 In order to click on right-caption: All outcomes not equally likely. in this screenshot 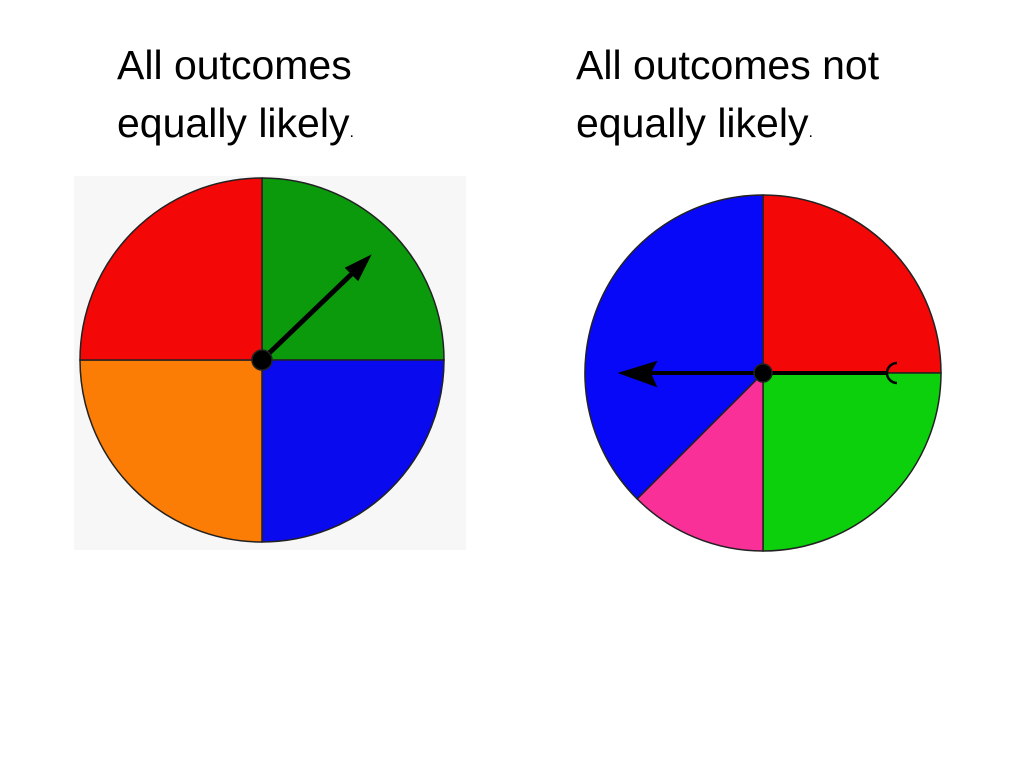, I will do `click(727, 99)`.